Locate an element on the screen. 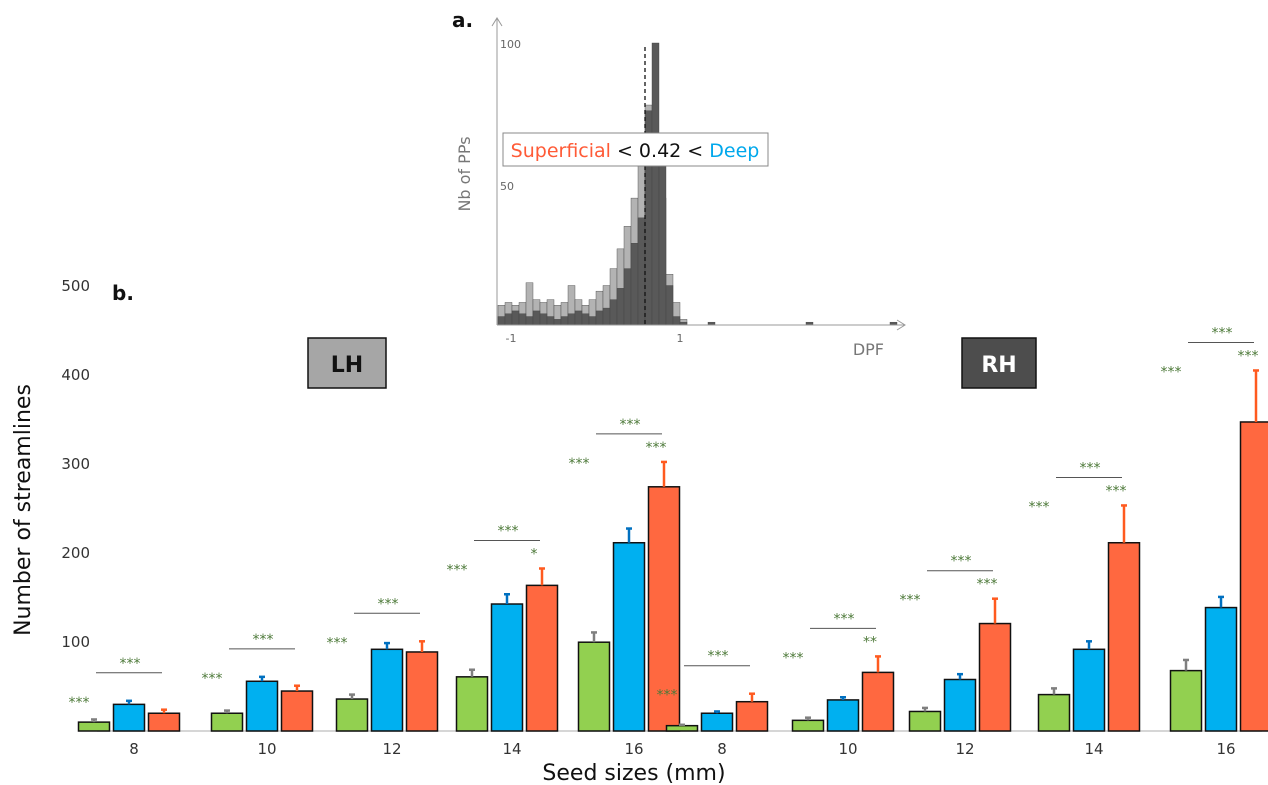 The image size is (1268, 785). bar-rh-10-s2 is located at coordinates (878, 701).